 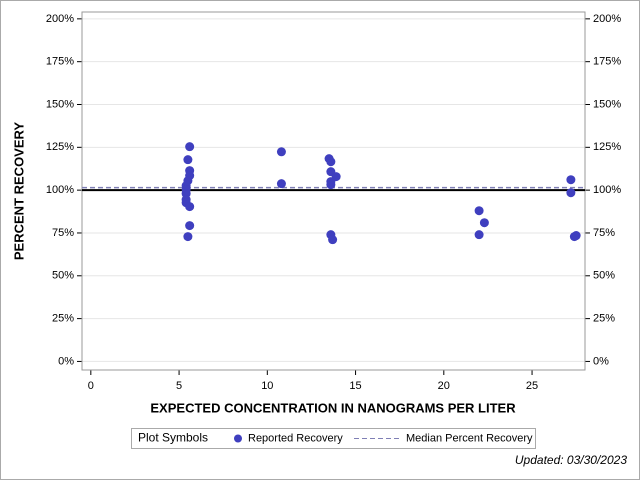 I want to click on x-tick-label: 10, so click(x=267, y=386).